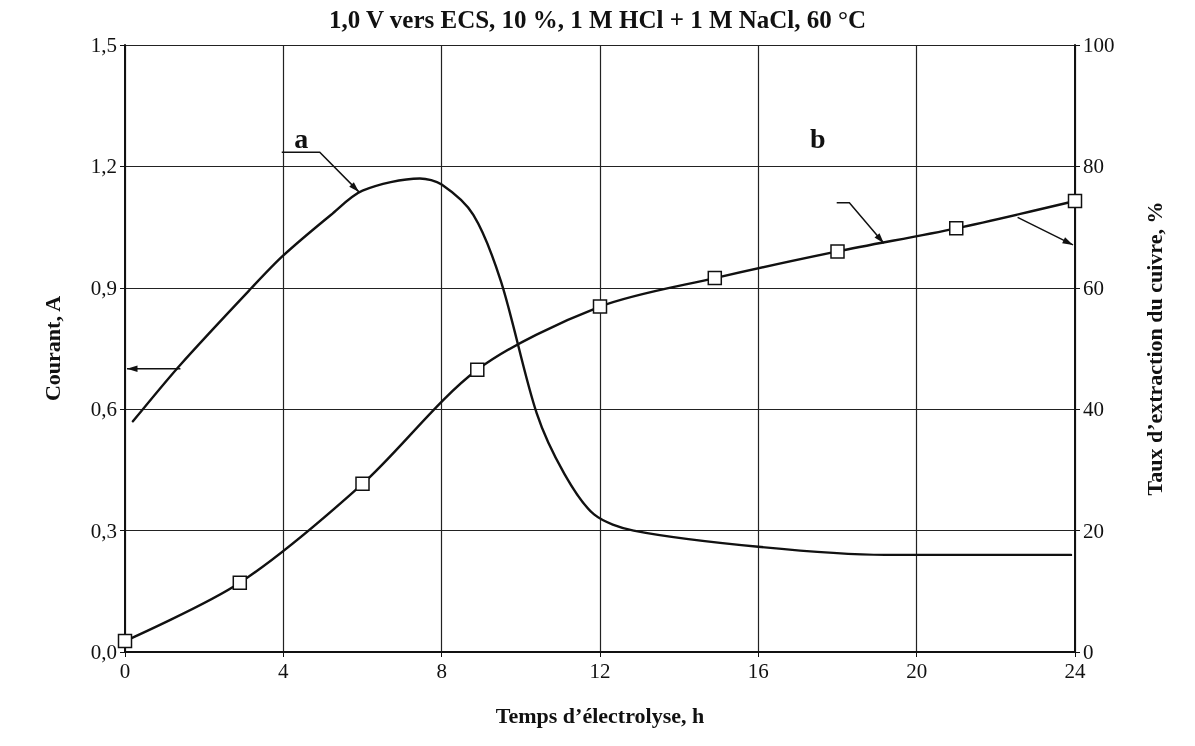  What do you see at coordinates (758, 670) in the screenshot?
I see `x-tick-label: 16` at bounding box center [758, 670].